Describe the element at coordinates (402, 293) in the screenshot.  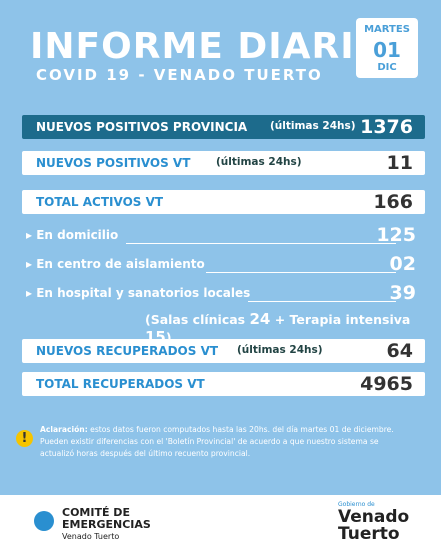
I see `breakdown-value: 39` at that location.